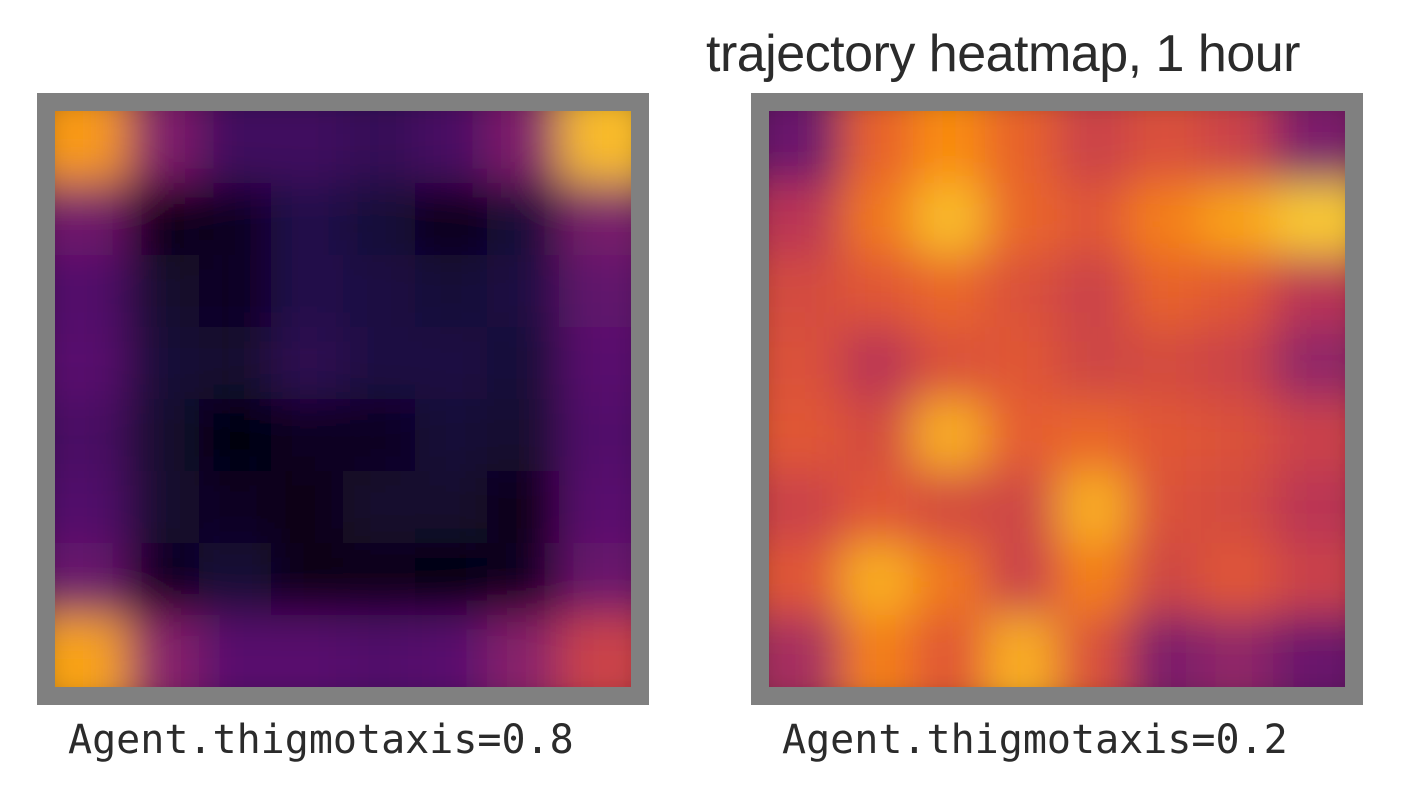 The height and width of the screenshot is (792, 1402). What do you see at coordinates (163, 507) in the screenshot?
I see `heatmap-cell-r5-c1` at bounding box center [163, 507].